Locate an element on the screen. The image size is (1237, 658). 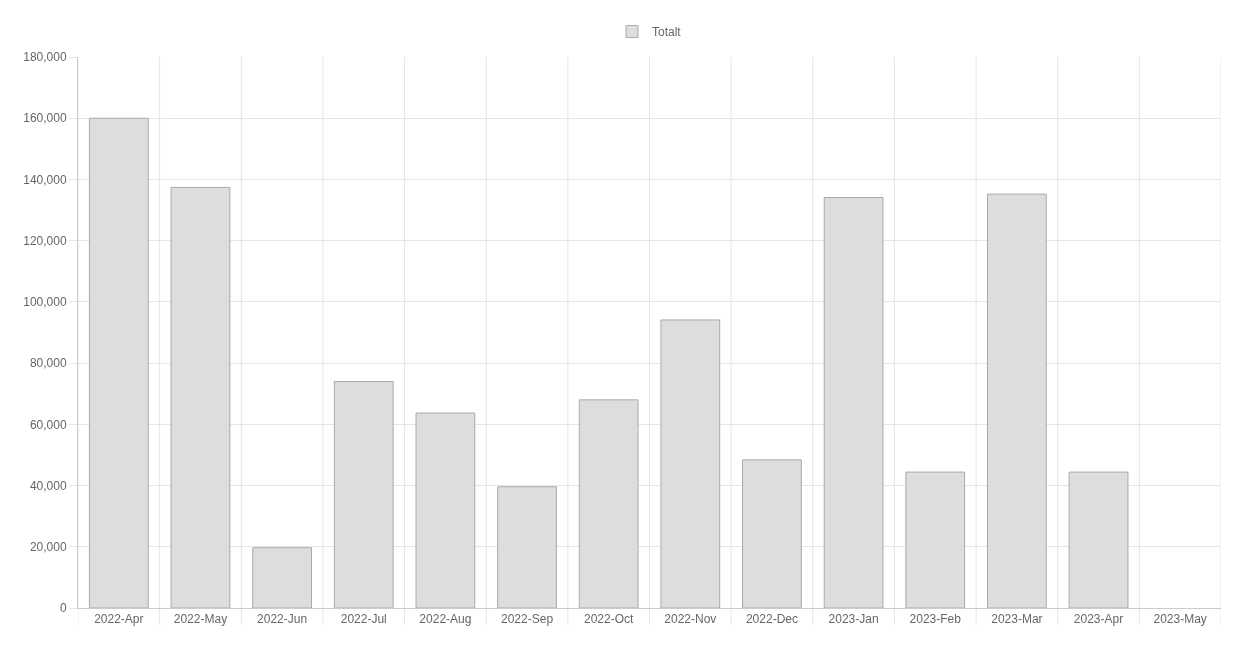
x-tick-label: 2022-Nov is located at coordinates (690, 619).